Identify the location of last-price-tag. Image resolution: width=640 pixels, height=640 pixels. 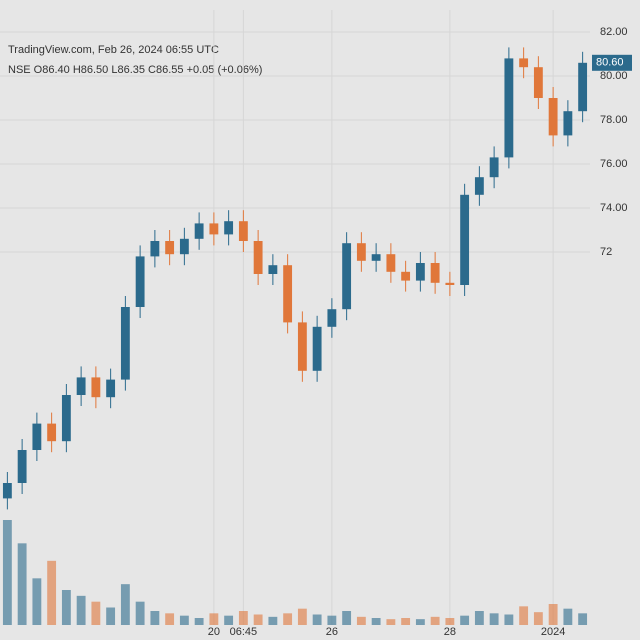
(612, 62).